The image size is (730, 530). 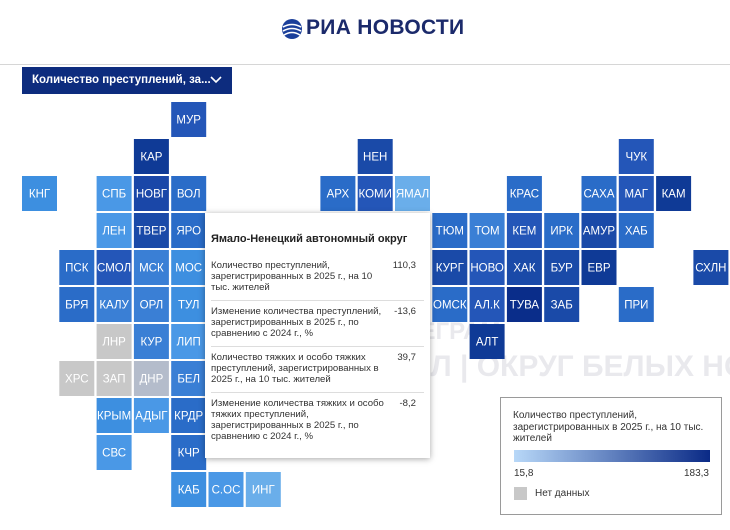 What do you see at coordinates (405, 311) in the screenshot?
I see `tooltip-value: -13,6` at bounding box center [405, 311].